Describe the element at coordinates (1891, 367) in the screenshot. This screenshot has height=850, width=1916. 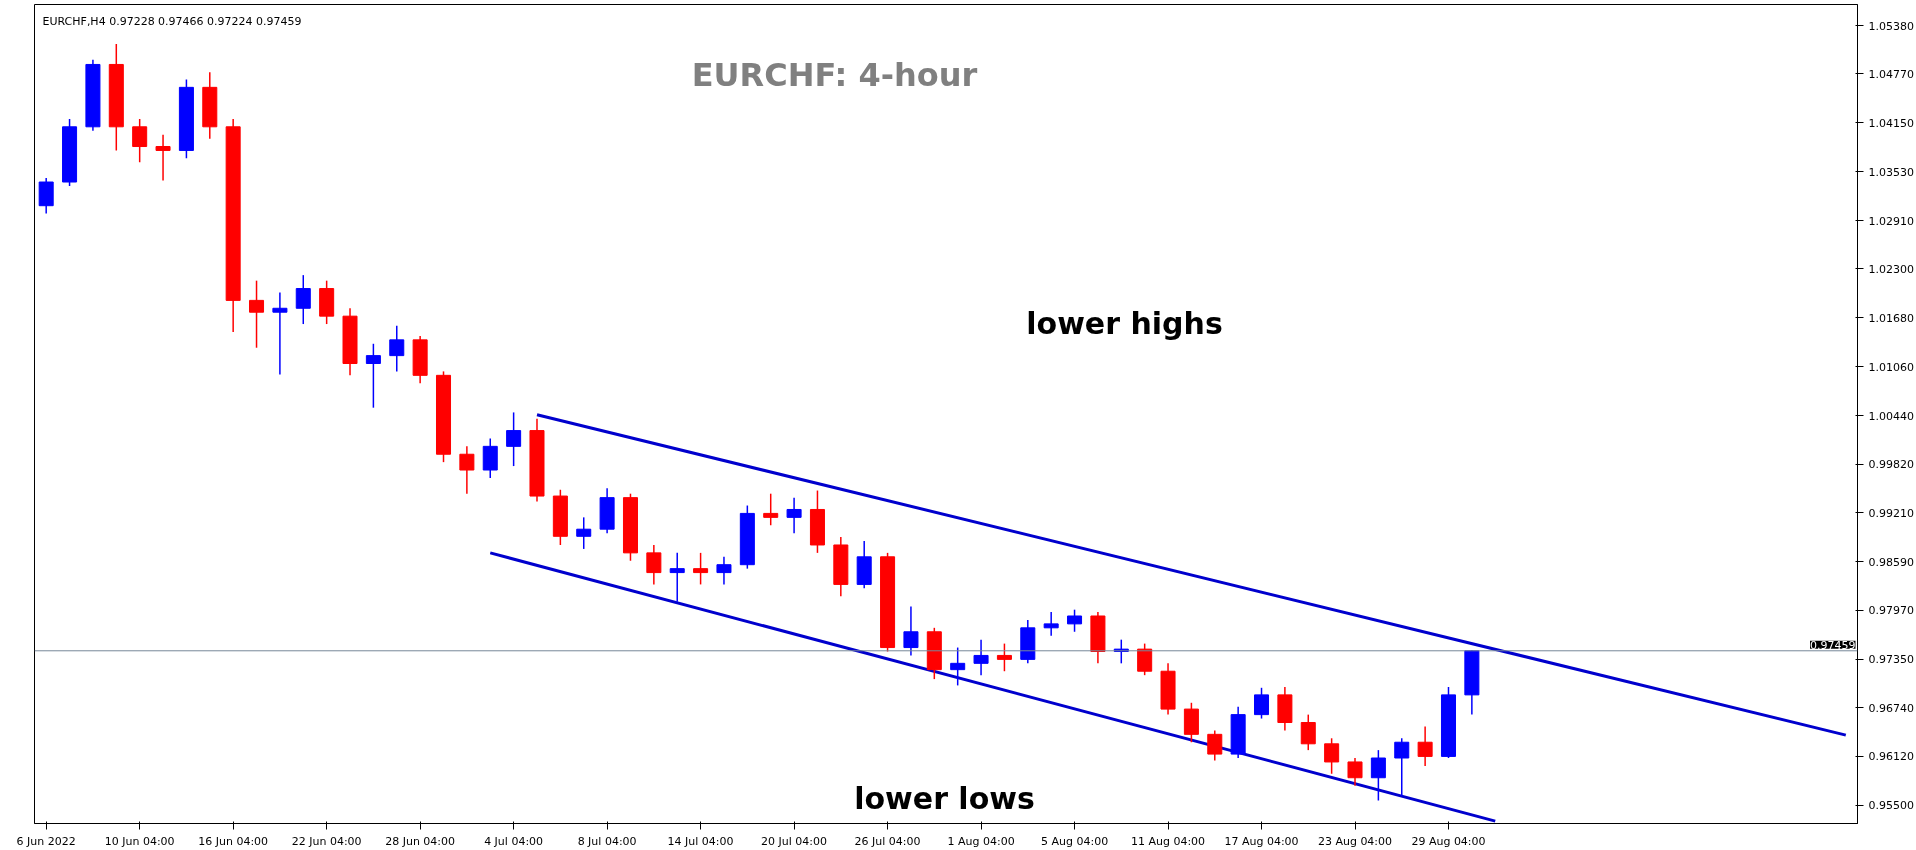
I see `y-tick-label: 1.01060` at that location.